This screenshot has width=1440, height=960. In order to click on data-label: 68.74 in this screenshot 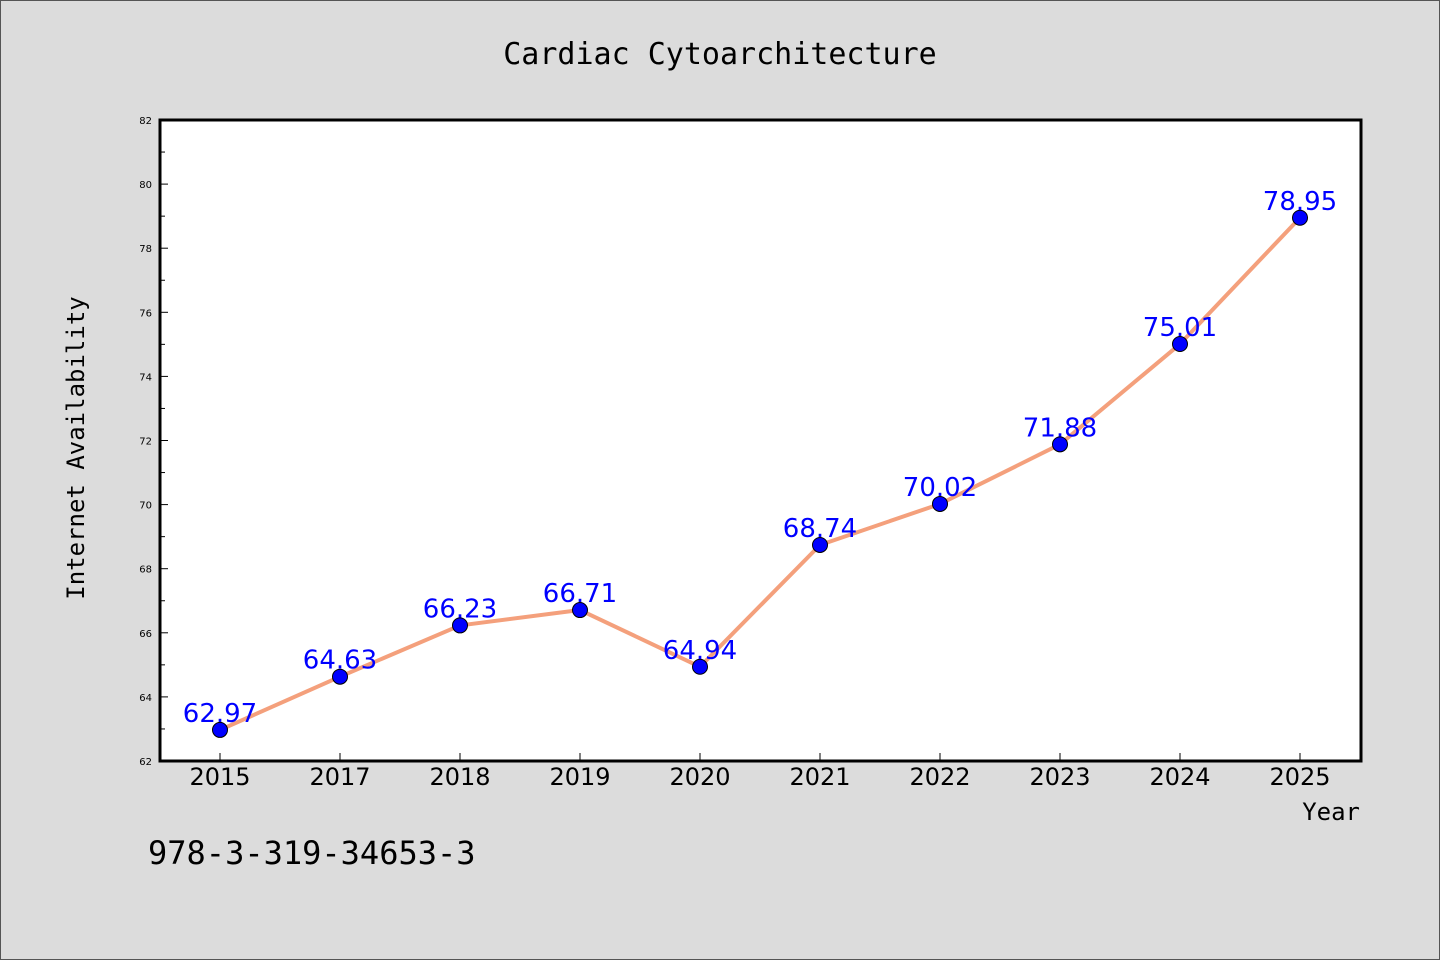, I will do `click(820, 529)`.